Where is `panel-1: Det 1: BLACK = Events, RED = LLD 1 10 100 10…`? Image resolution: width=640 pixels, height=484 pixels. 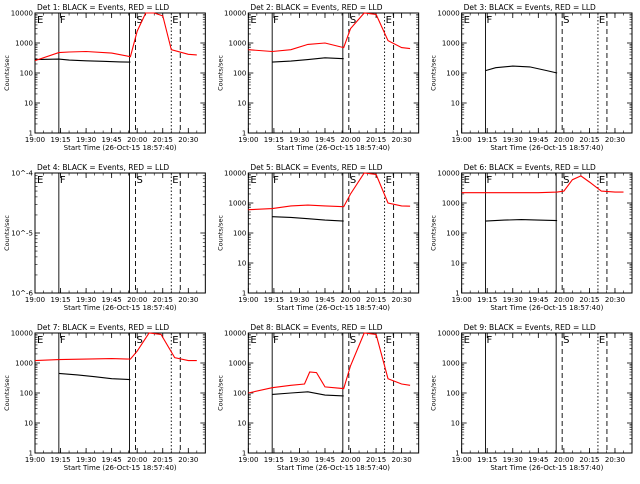 panel-1: Det 1: BLACK = Events, RED = LLD 1 10 100 10… is located at coordinates (104, 77).